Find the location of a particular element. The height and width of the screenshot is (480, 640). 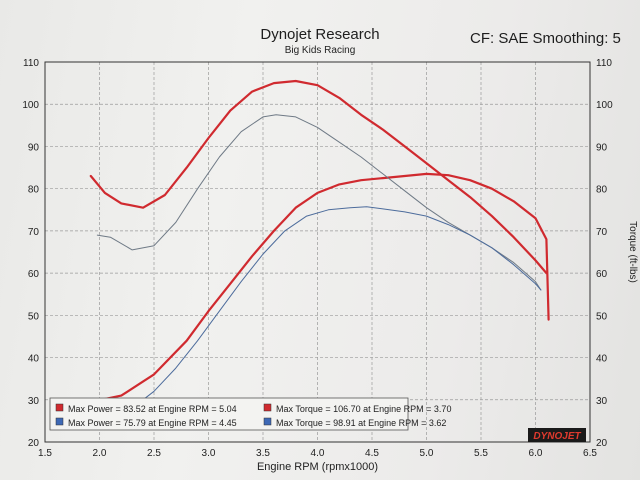

y-tick-label: 50 is located at coordinates (34, 316).